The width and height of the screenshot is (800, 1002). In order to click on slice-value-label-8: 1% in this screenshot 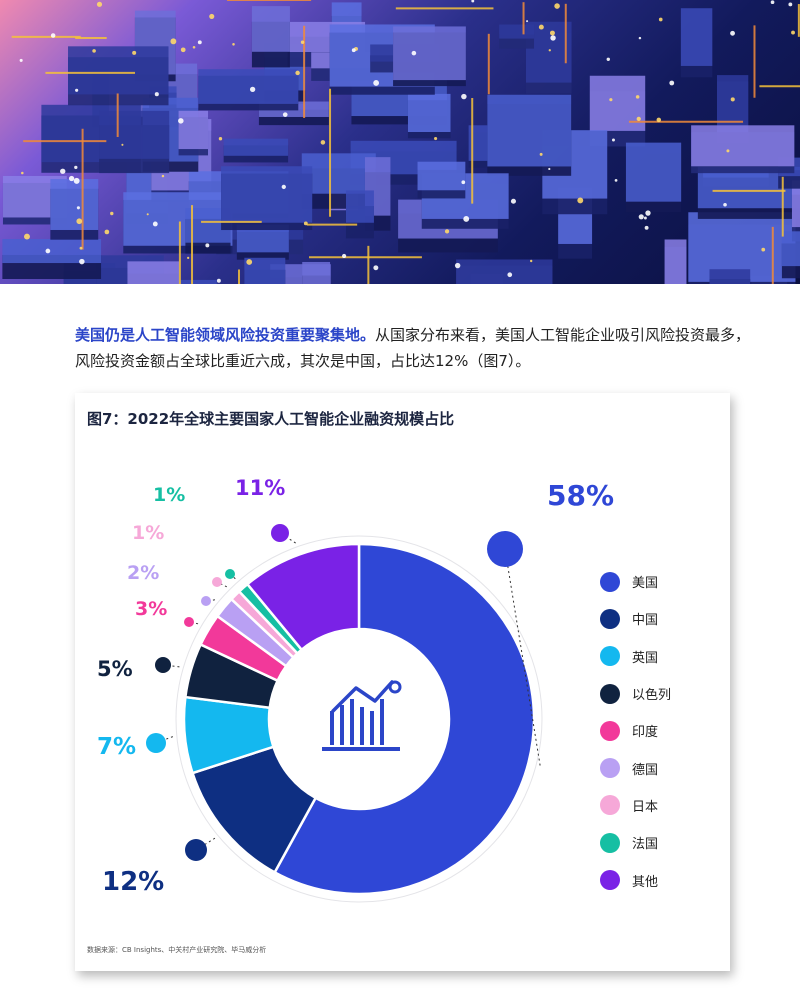, I will do `click(169, 495)`.